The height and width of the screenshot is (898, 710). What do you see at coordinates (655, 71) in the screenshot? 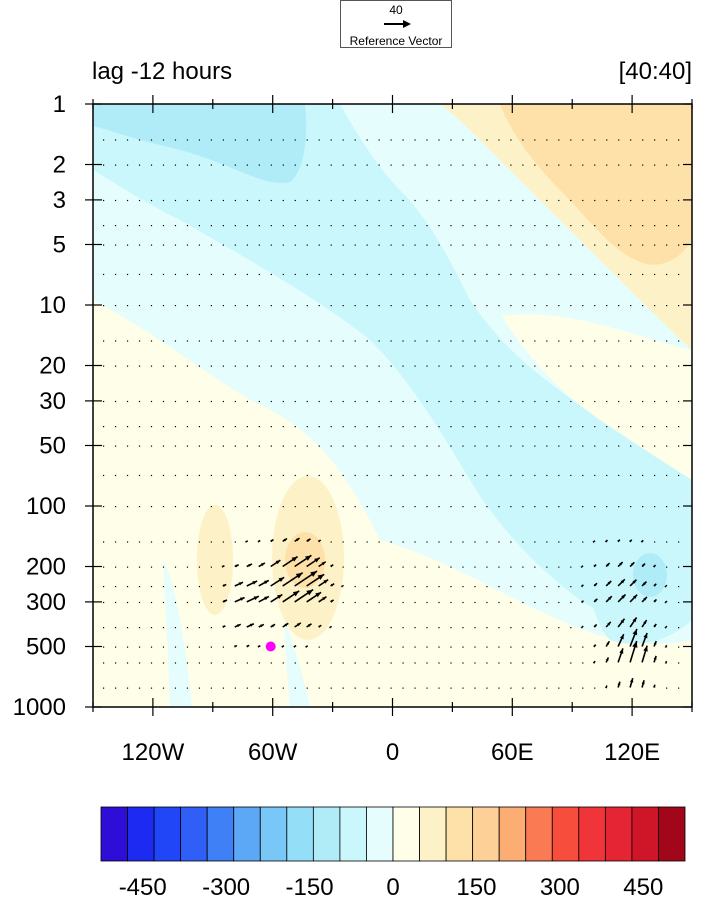
I see `right-title: [40:40]` at bounding box center [655, 71].